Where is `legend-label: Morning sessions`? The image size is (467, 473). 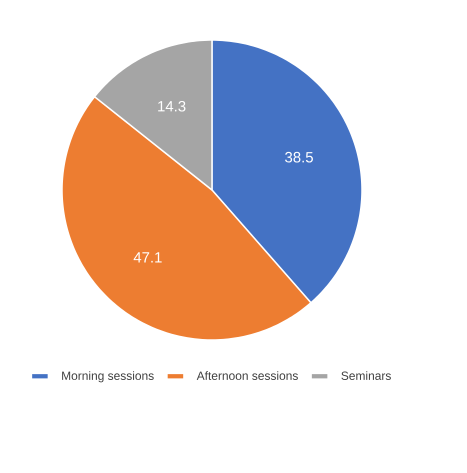
legend-label: Morning sessions is located at coordinates (108, 376).